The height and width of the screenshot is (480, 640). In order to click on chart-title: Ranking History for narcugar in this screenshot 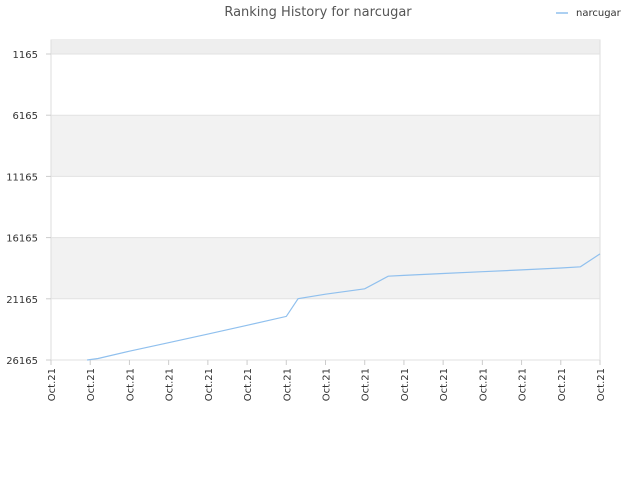, I will do `click(318, 12)`.